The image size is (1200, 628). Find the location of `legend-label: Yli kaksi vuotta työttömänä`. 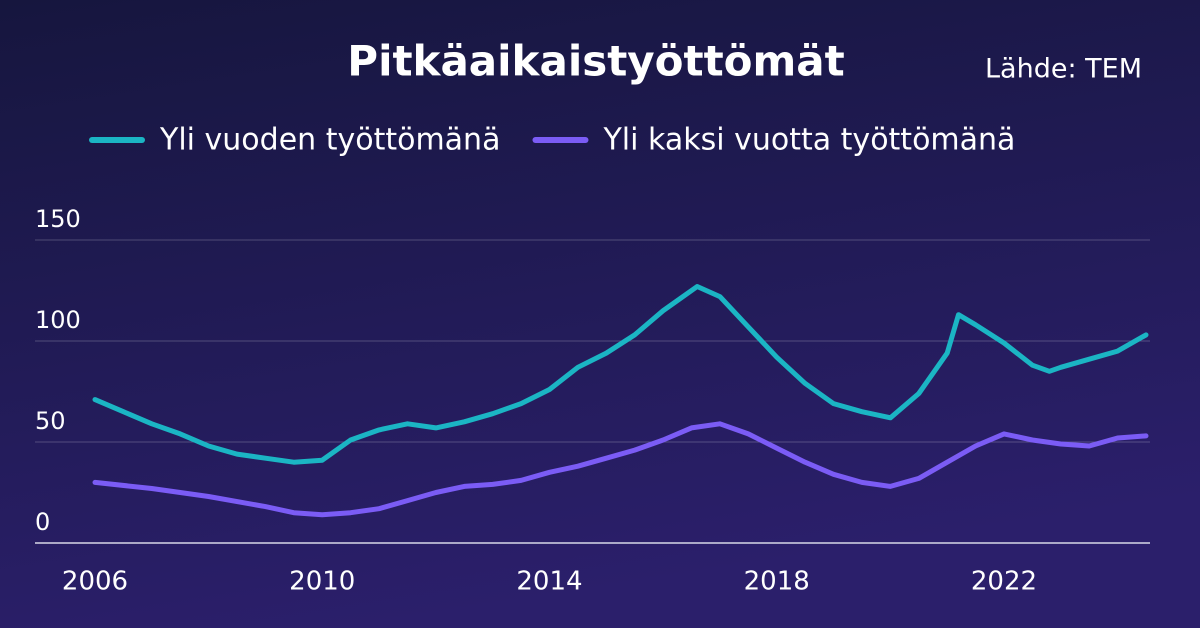

legend-label: Yli kaksi vuotta työttömänä is located at coordinates (808, 140).